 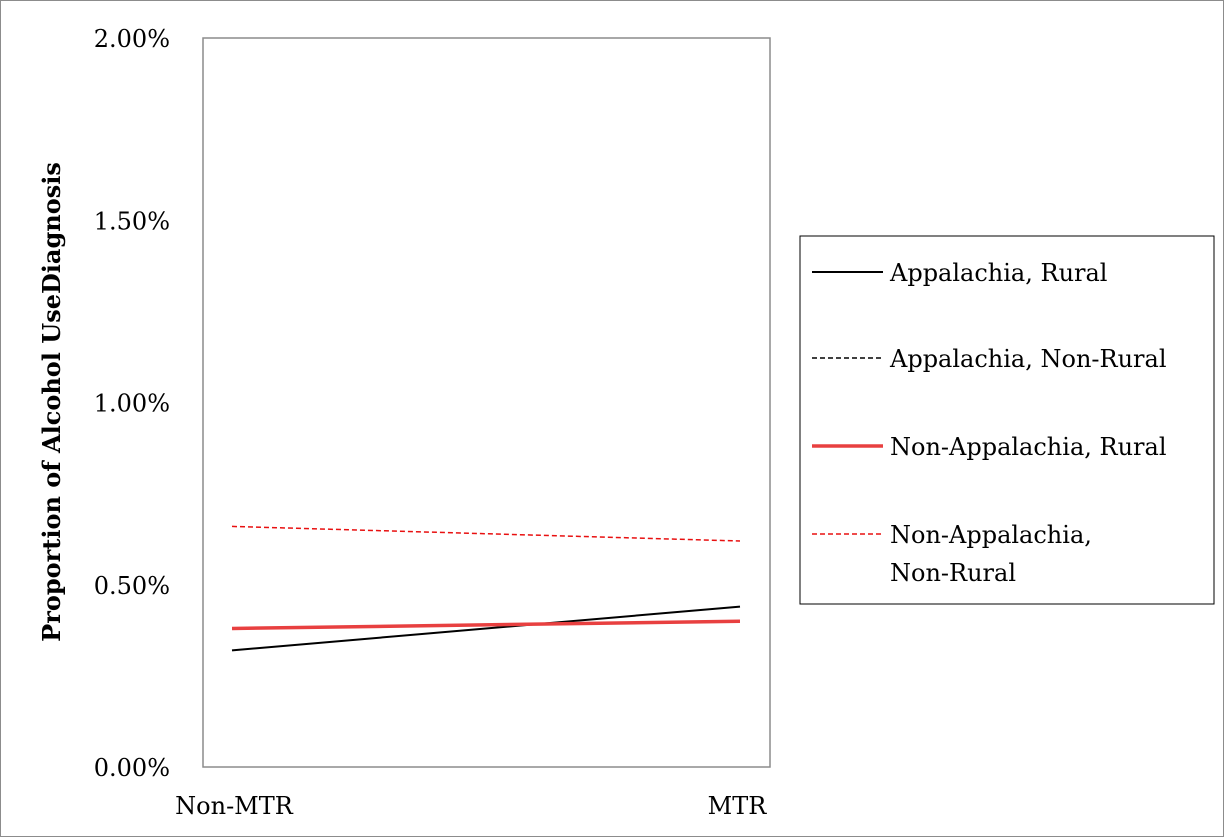 I want to click on legend-item: Non-Appalachia, Non-Rural, so click(x=952, y=554).